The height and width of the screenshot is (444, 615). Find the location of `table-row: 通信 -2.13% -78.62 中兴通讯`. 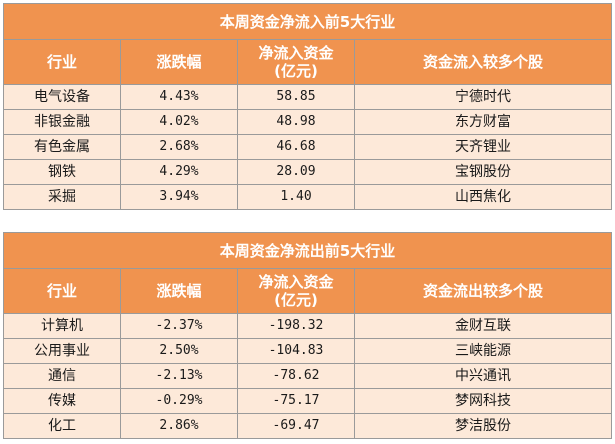

table-row: 通信 -2.13% -78.62 中兴通讯 is located at coordinates (308, 376).